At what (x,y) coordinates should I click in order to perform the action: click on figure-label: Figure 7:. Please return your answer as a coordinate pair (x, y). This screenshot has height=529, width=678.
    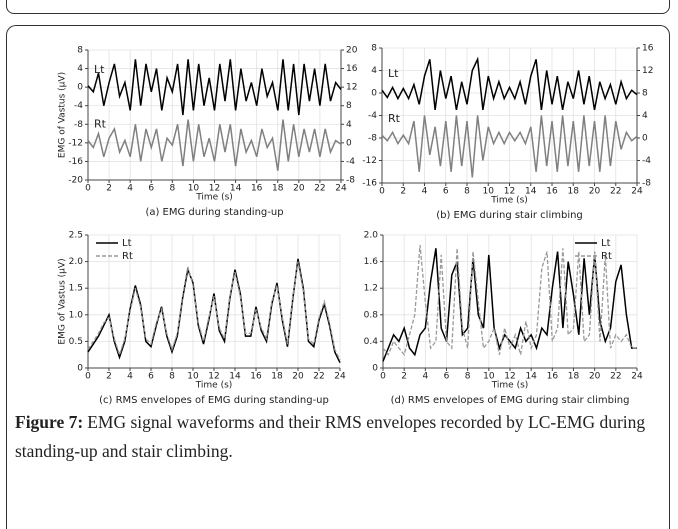
    Looking at the image, I should click on (49, 422).